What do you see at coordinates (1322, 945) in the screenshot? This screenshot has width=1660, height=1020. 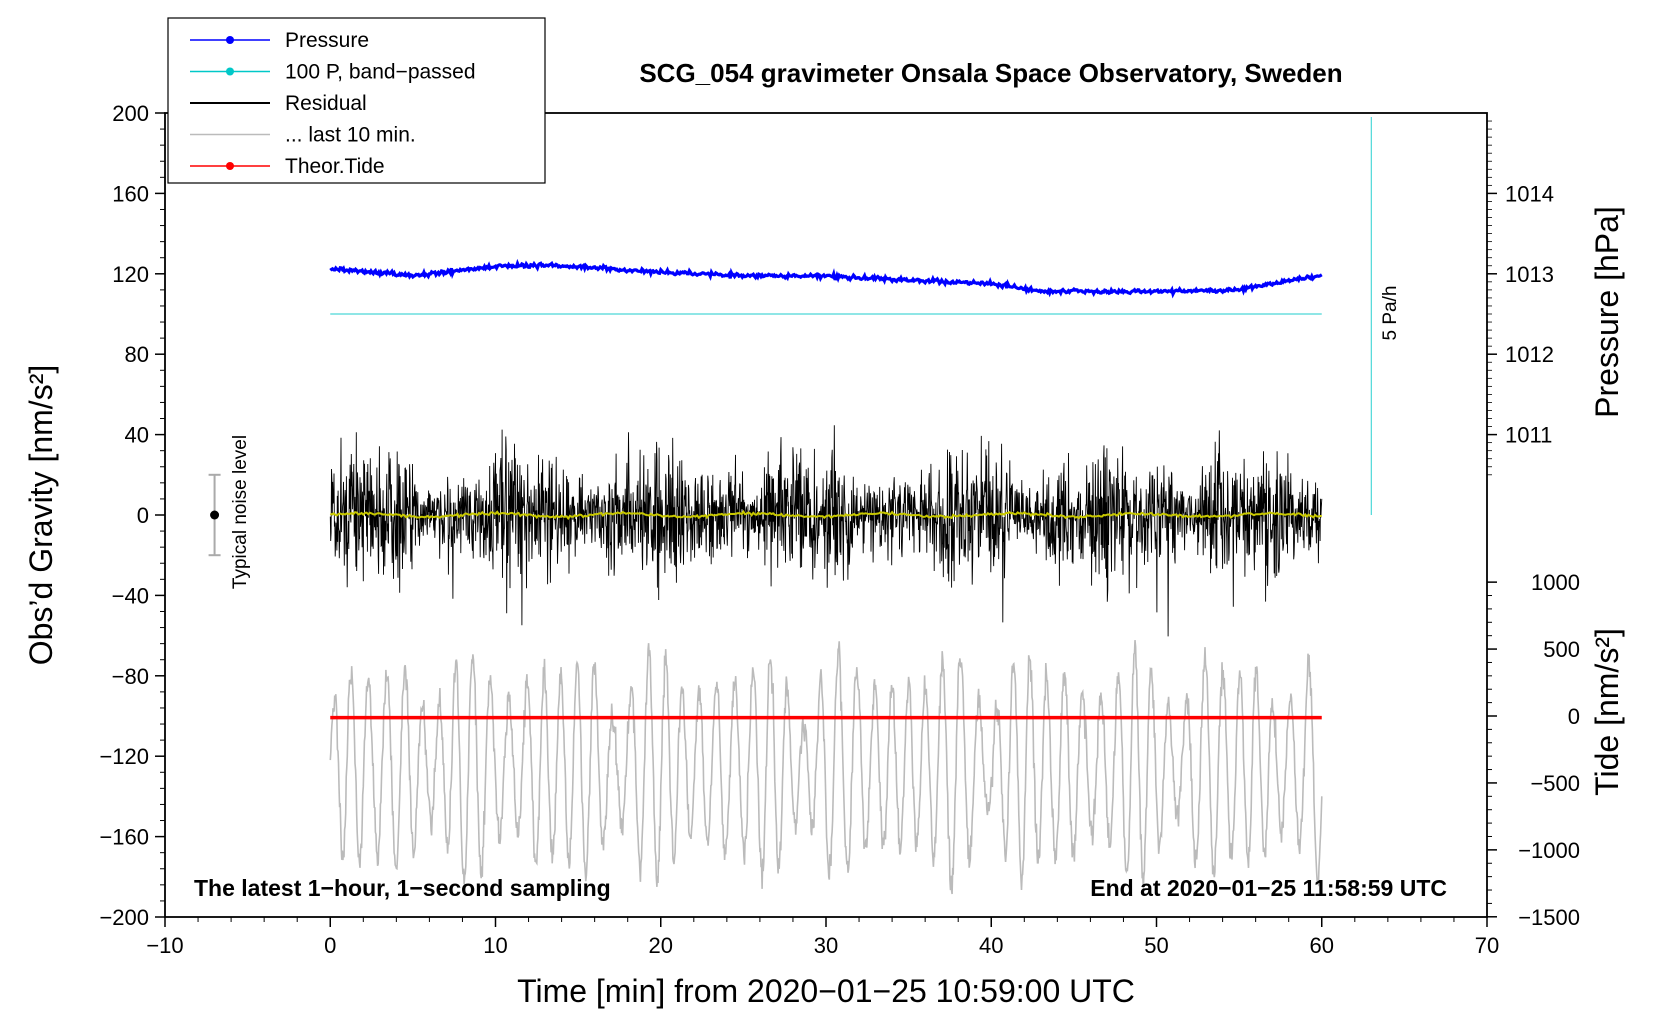 I see `x-tick-label: 60` at bounding box center [1322, 945].